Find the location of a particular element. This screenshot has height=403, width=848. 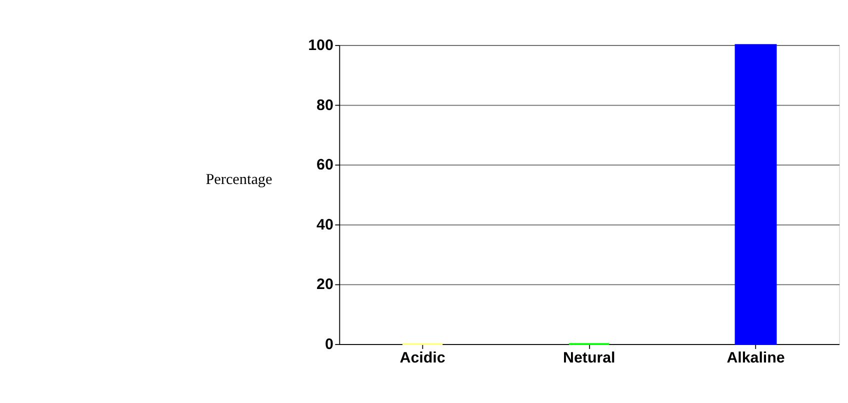

y-tick-label: 80 is located at coordinates (325, 105).